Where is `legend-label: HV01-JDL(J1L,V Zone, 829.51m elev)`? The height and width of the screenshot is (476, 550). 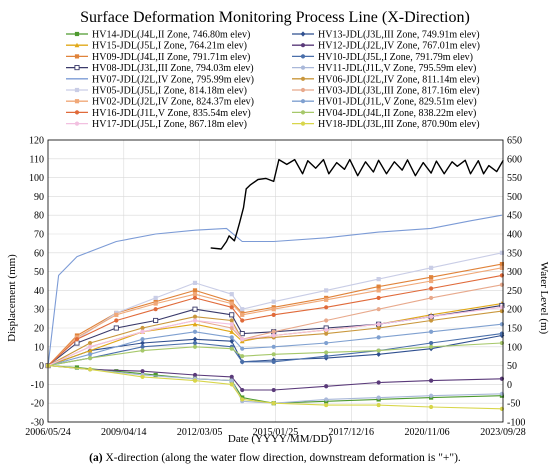 legend-label: HV01-JDL(J1L,V Zone, 829.51m elev) is located at coordinates (397, 102).